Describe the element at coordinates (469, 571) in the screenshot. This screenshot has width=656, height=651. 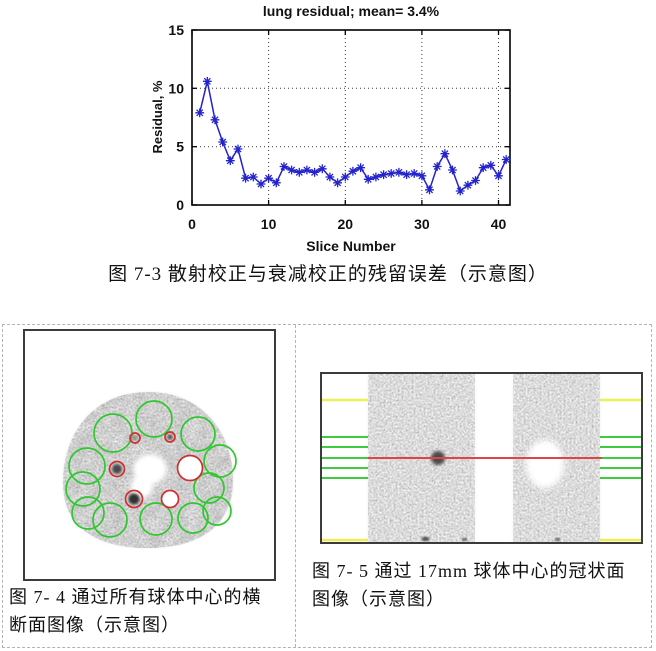
I see `figure-7-5-caption-line1: 图 7- 5 通过 17mm 球体中心的冠状面` at that location.